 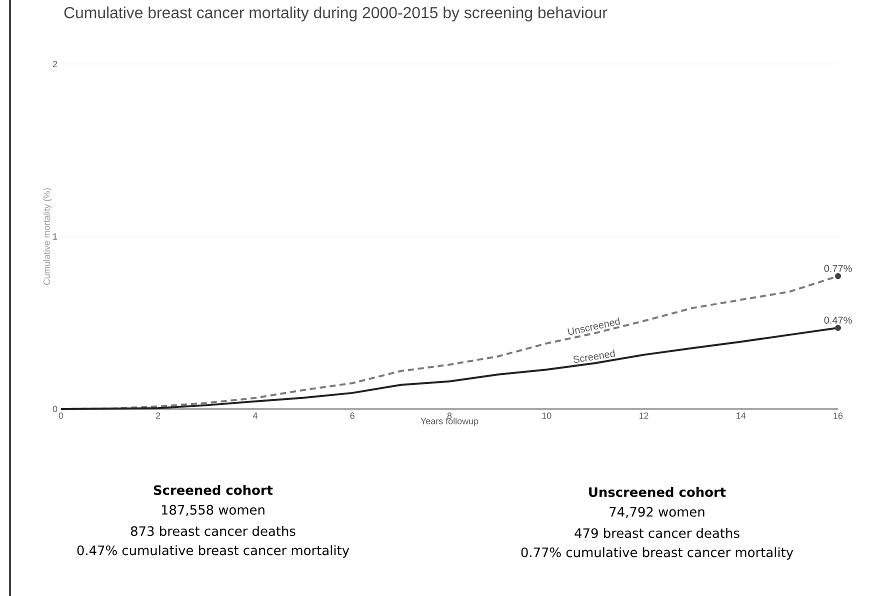 I want to click on x-tick-label: 0, so click(x=61, y=415).